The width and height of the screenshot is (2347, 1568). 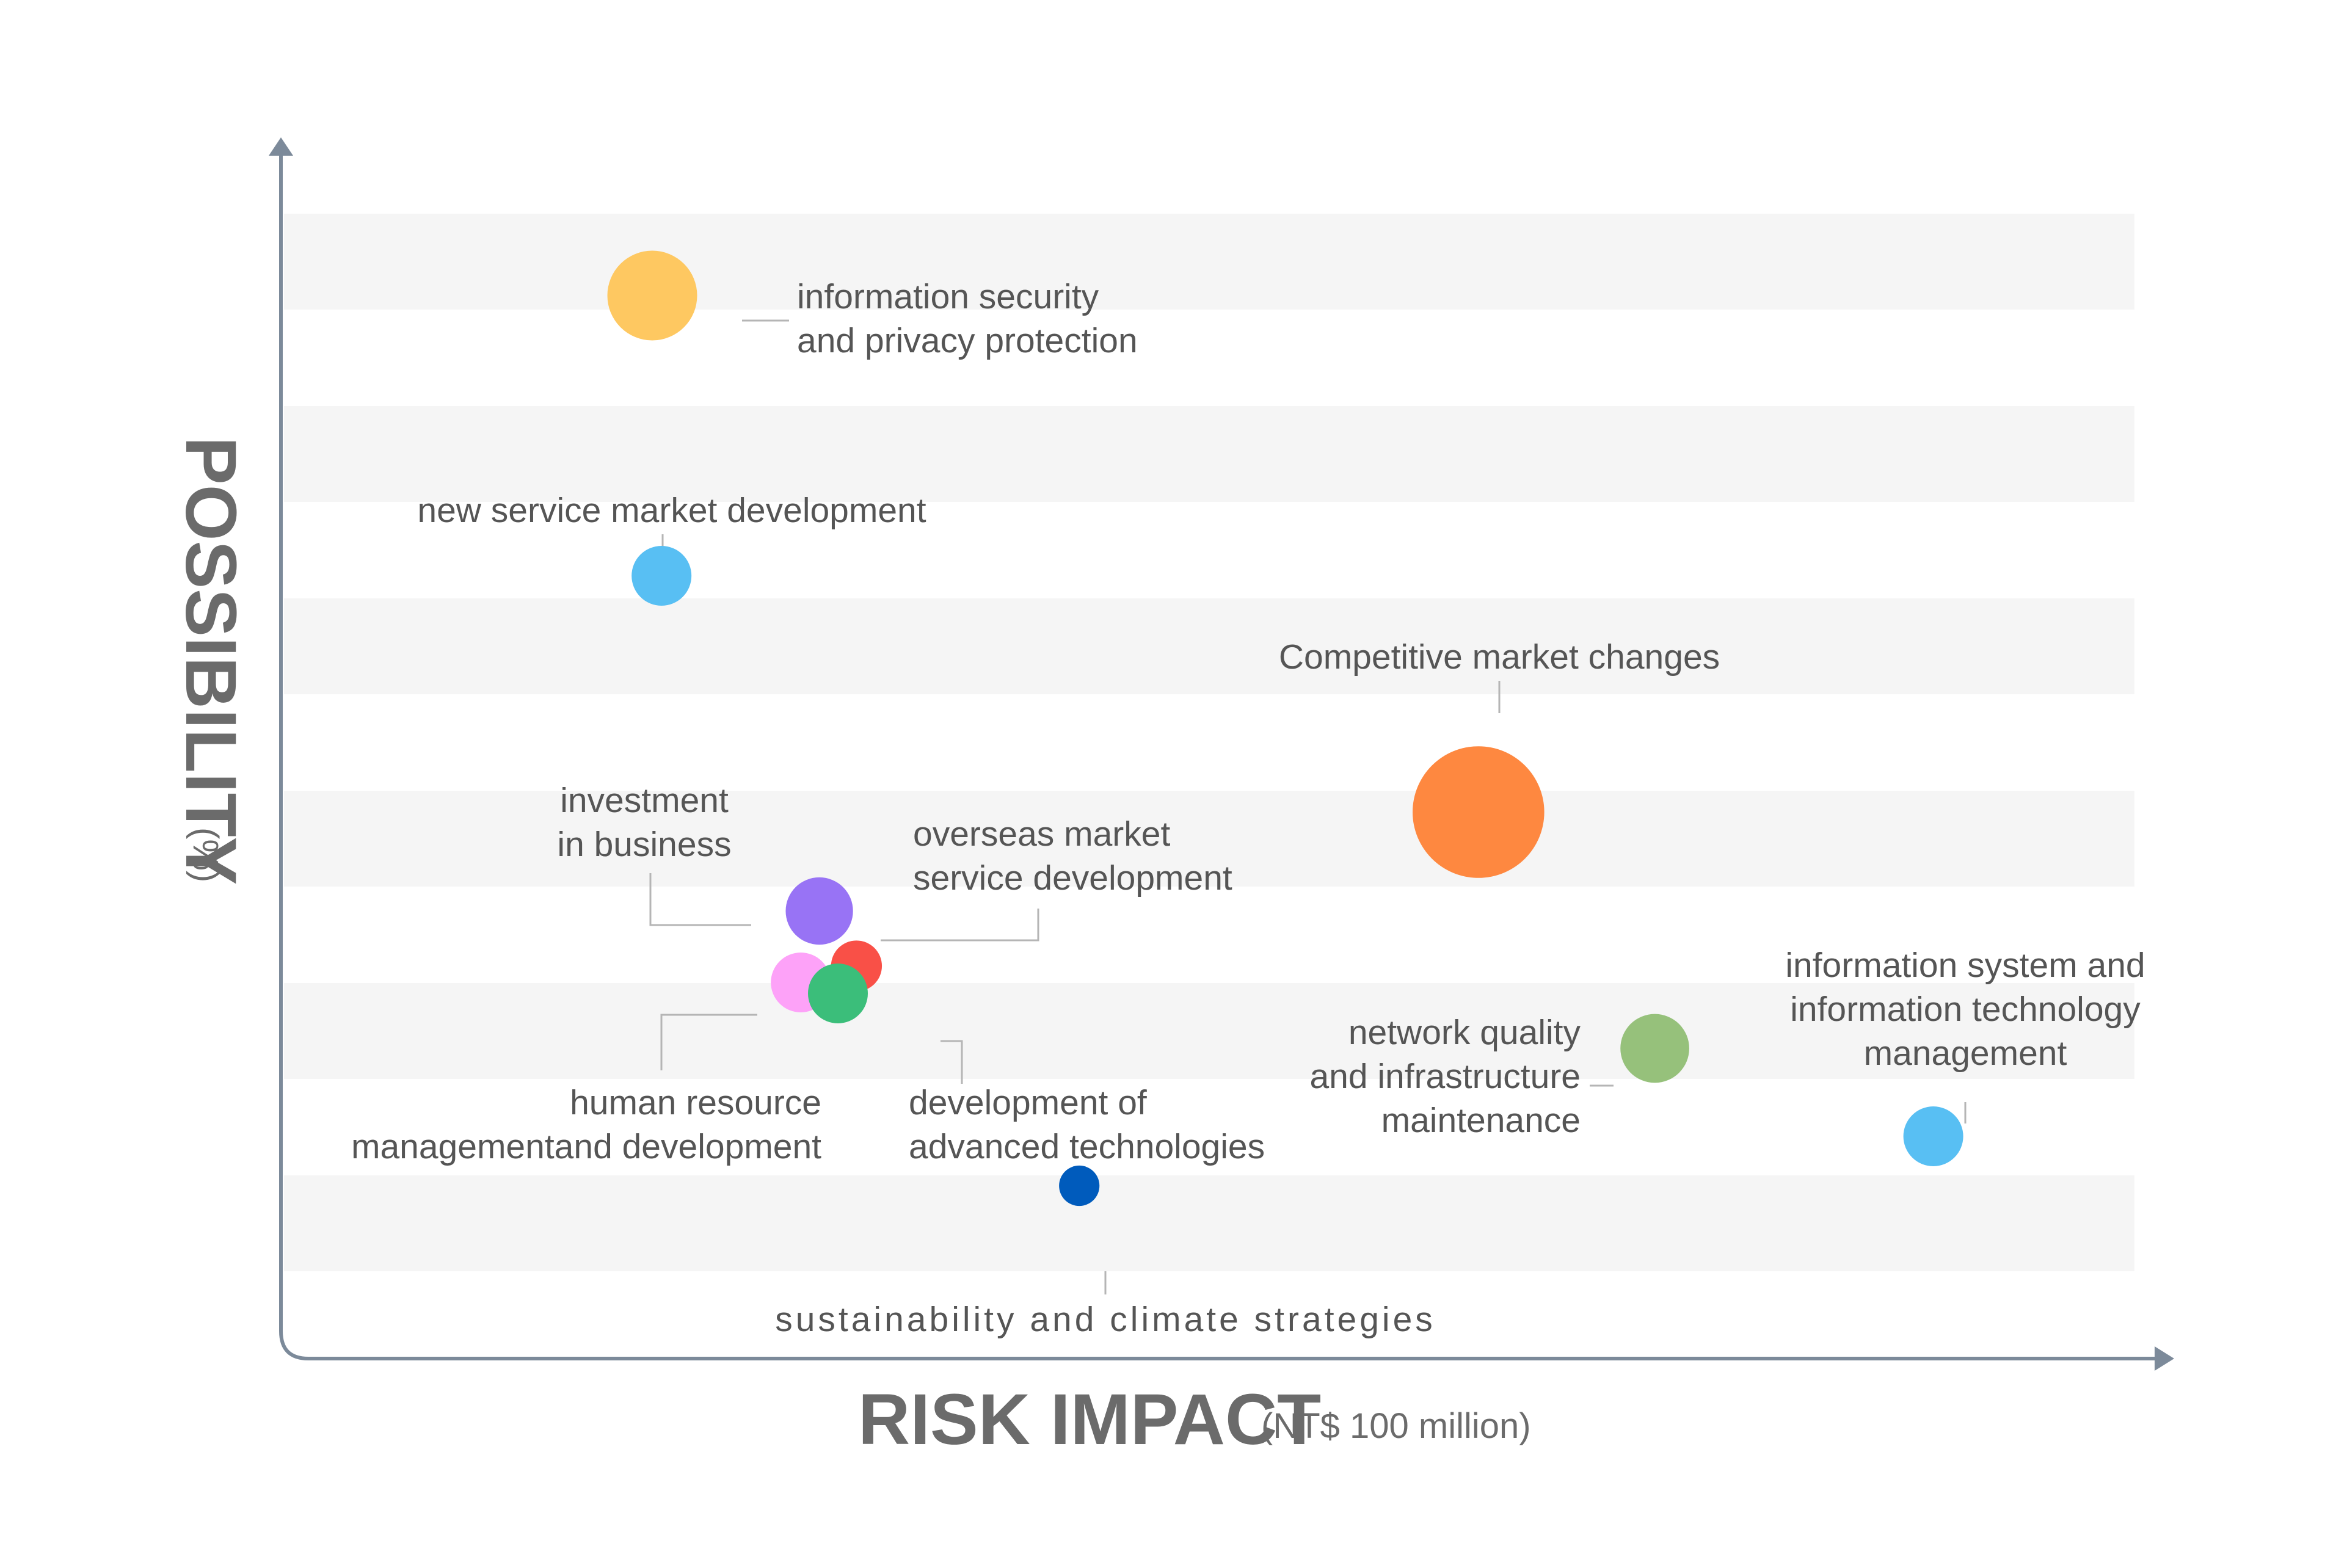 I want to click on bubble-label-8-line-2: and infrastructure, so click(x=1445, y=1076).